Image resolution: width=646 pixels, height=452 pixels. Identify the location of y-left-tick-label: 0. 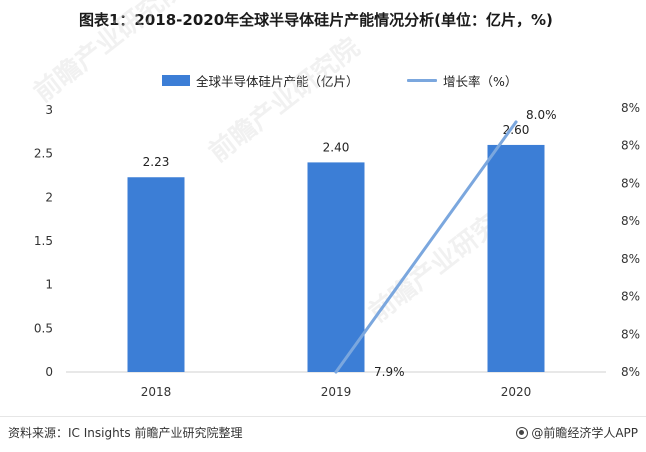
(49, 372).